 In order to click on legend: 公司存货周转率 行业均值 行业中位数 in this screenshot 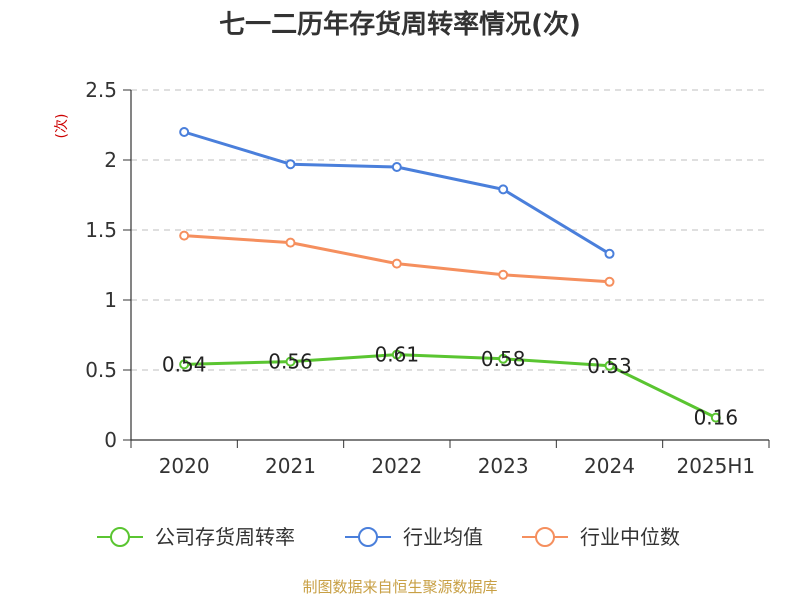, I will do `click(388, 537)`.